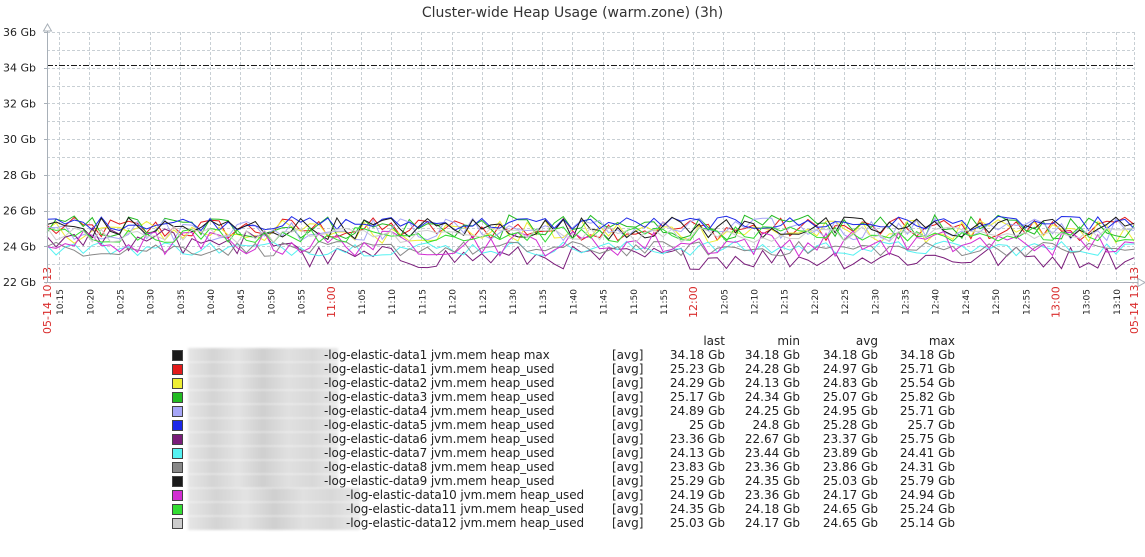  Describe the element at coordinates (927, 523) in the screenshot. I see `series-max: 25.14 Gb` at that location.